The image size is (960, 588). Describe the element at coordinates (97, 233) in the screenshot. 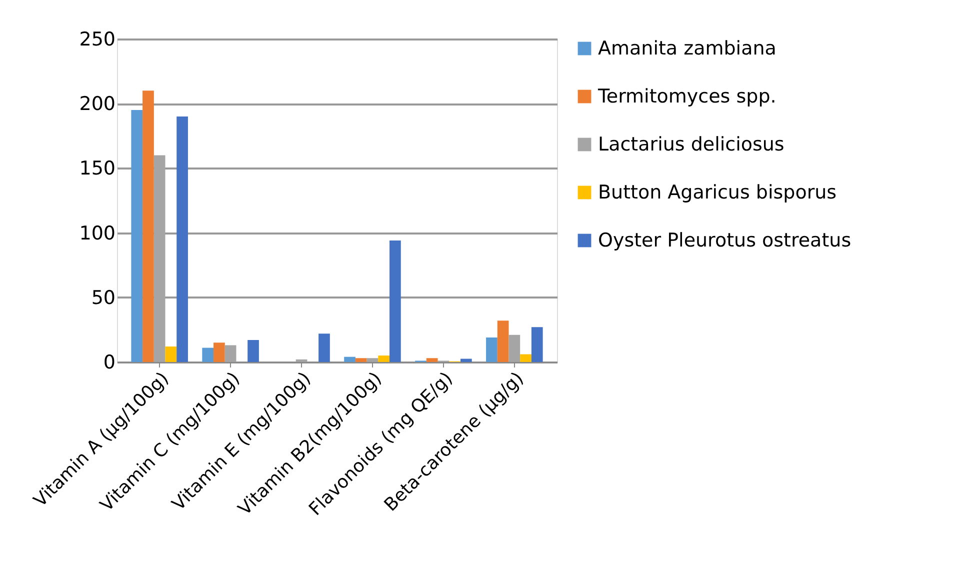

I see `y-tick-label: 100` at that location.